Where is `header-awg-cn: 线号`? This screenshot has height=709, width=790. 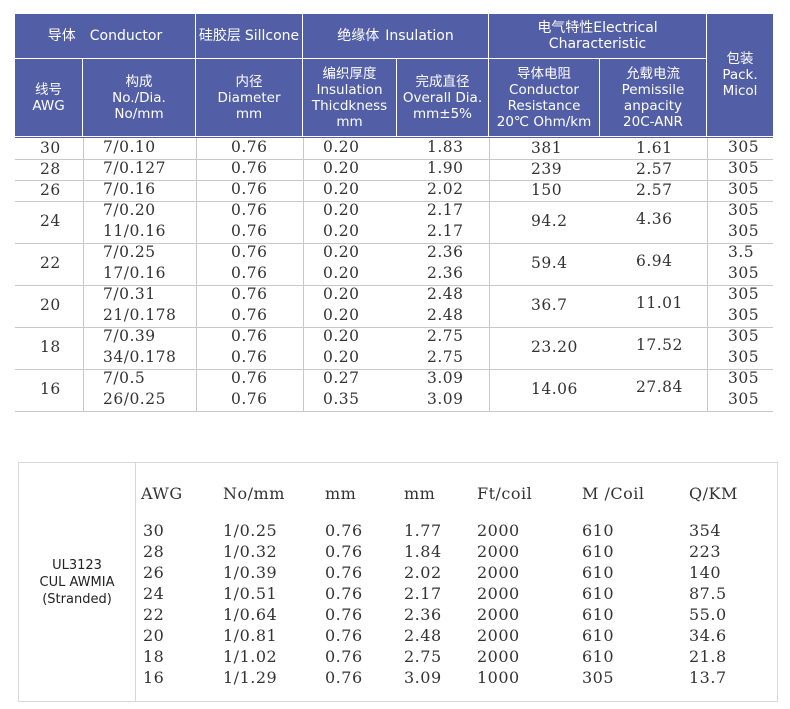 header-awg-cn: 线号 is located at coordinates (48, 89).